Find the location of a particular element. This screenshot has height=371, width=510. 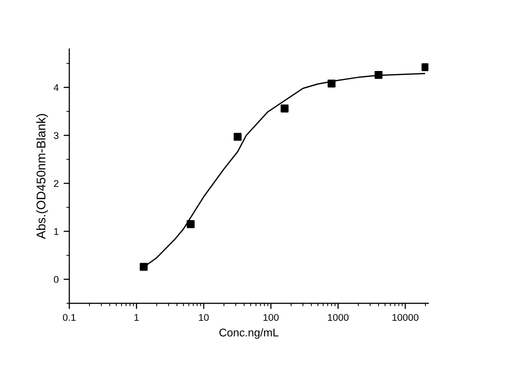

y-tick-label: 3 is located at coordinates (56, 135).